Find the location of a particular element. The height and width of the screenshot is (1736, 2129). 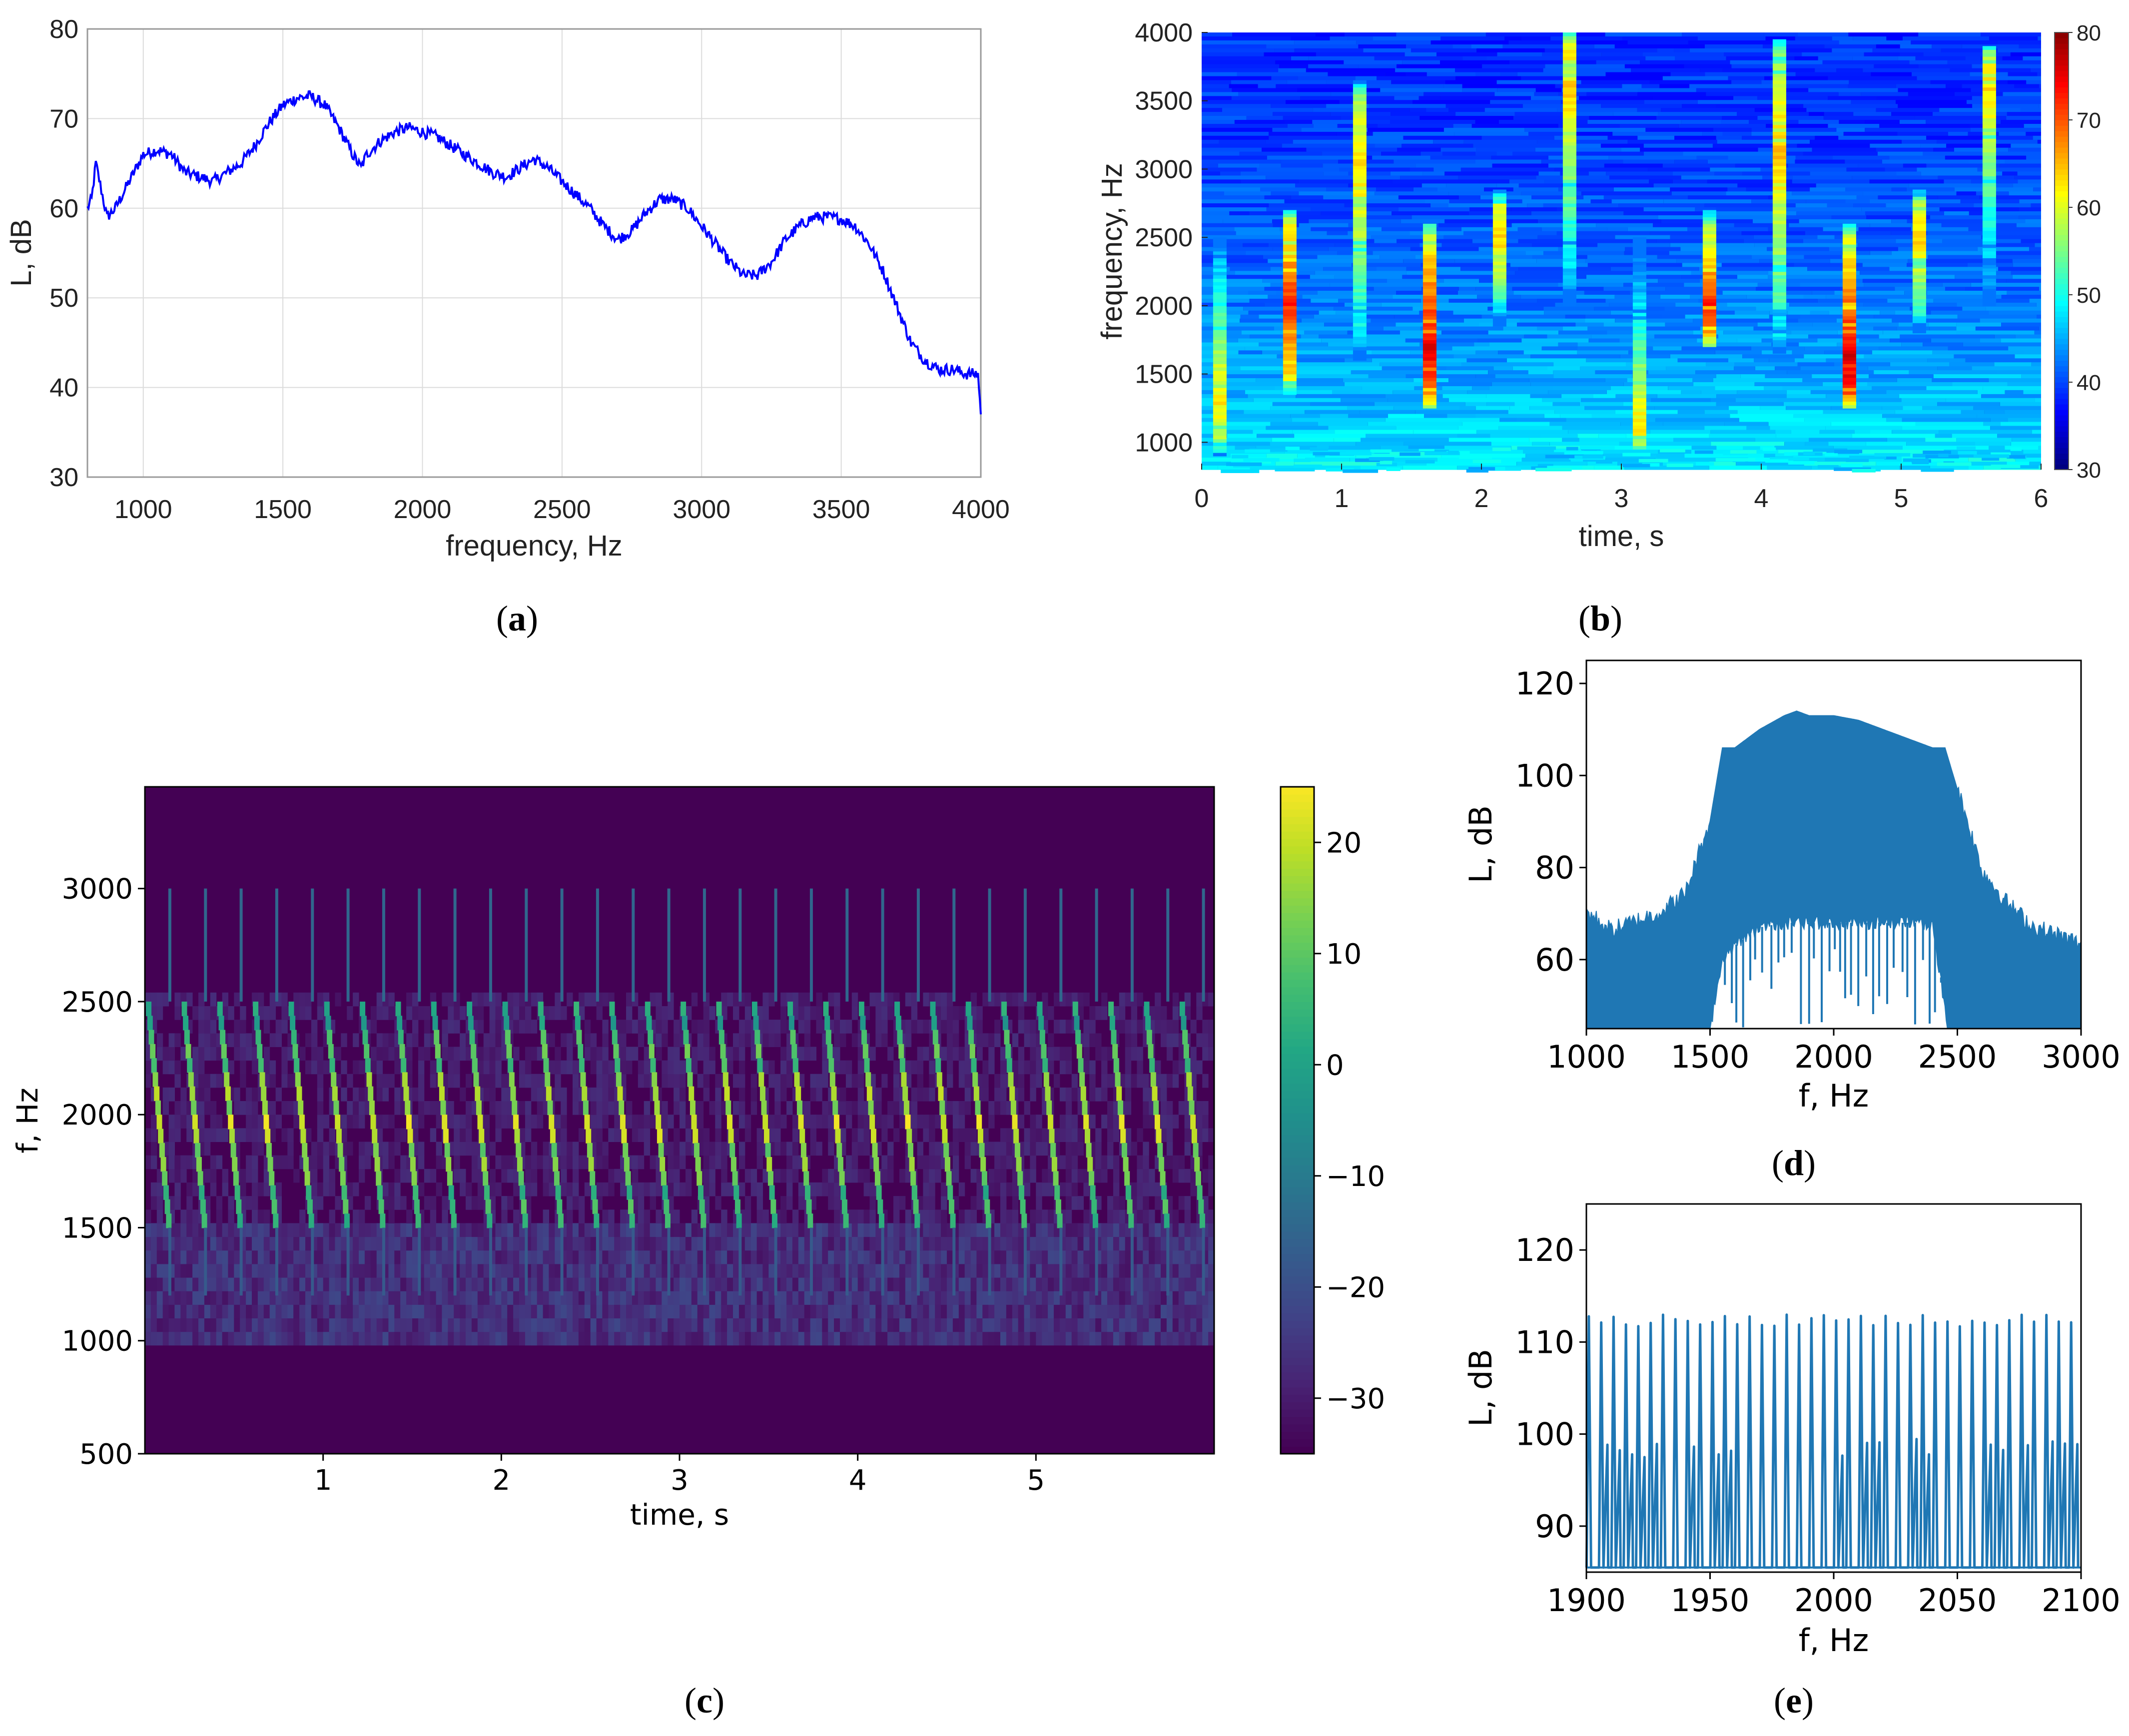

chart-b-ytick-label: 1500 is located at coordinates (1164, 374).